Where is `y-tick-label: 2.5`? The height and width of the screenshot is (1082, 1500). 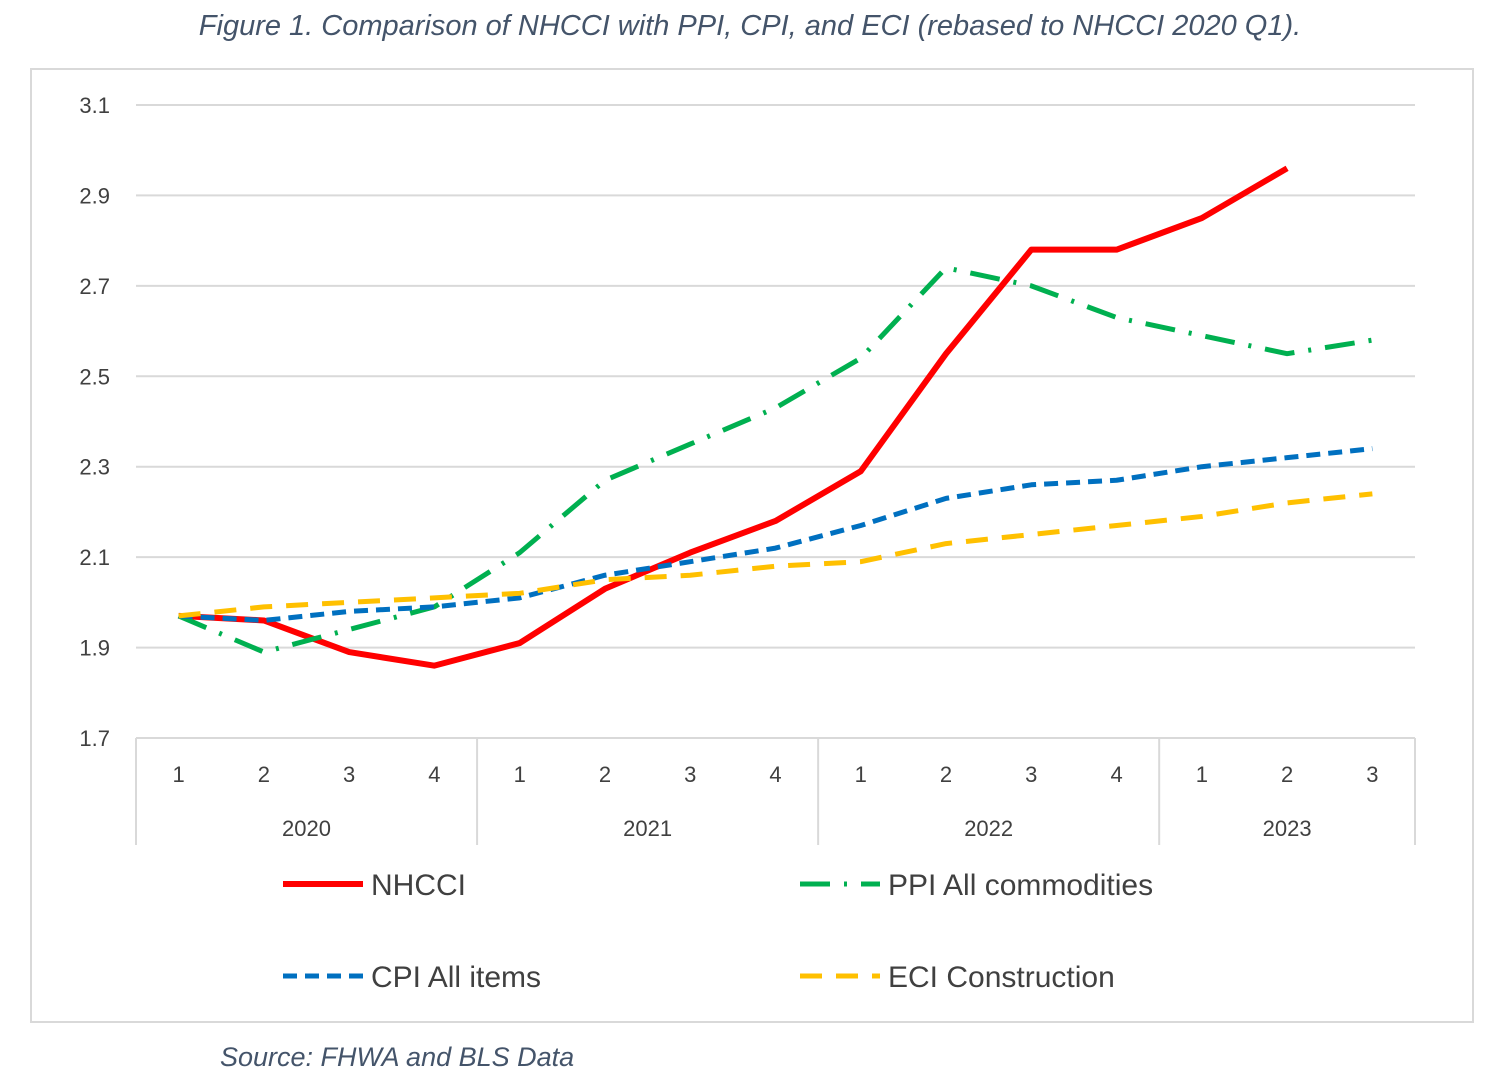
y-tick-label: 2.5 is located at coordinates (94, 376).